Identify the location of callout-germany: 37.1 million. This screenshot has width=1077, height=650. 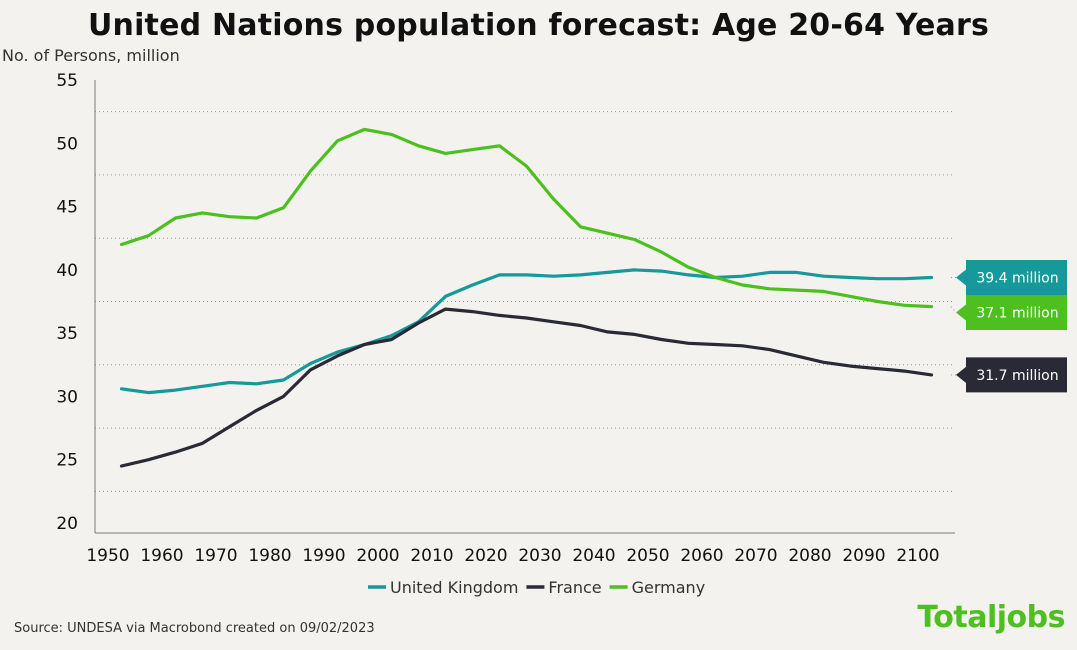
(1008, 312).